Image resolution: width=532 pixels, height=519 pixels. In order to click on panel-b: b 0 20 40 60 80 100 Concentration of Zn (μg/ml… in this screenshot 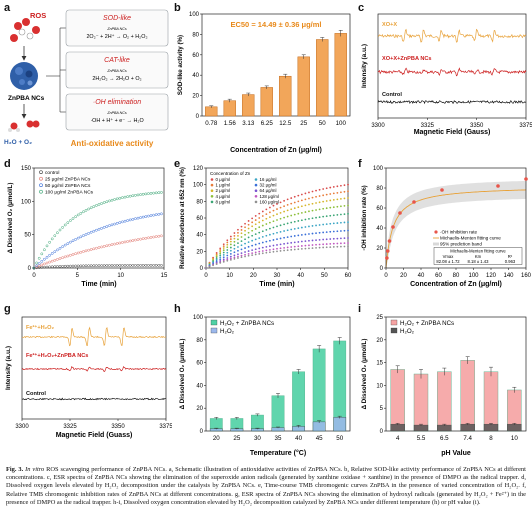, I will do `click(264, 79)`.